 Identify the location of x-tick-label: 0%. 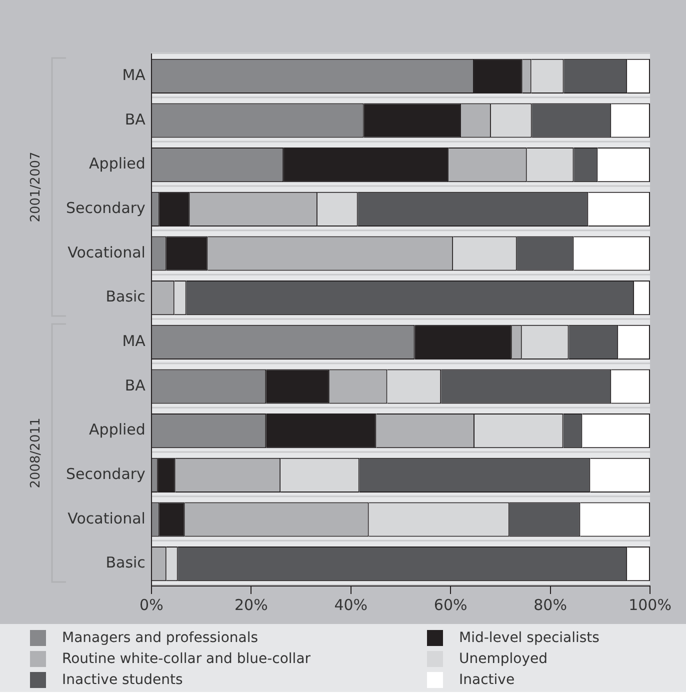
(152, 605).